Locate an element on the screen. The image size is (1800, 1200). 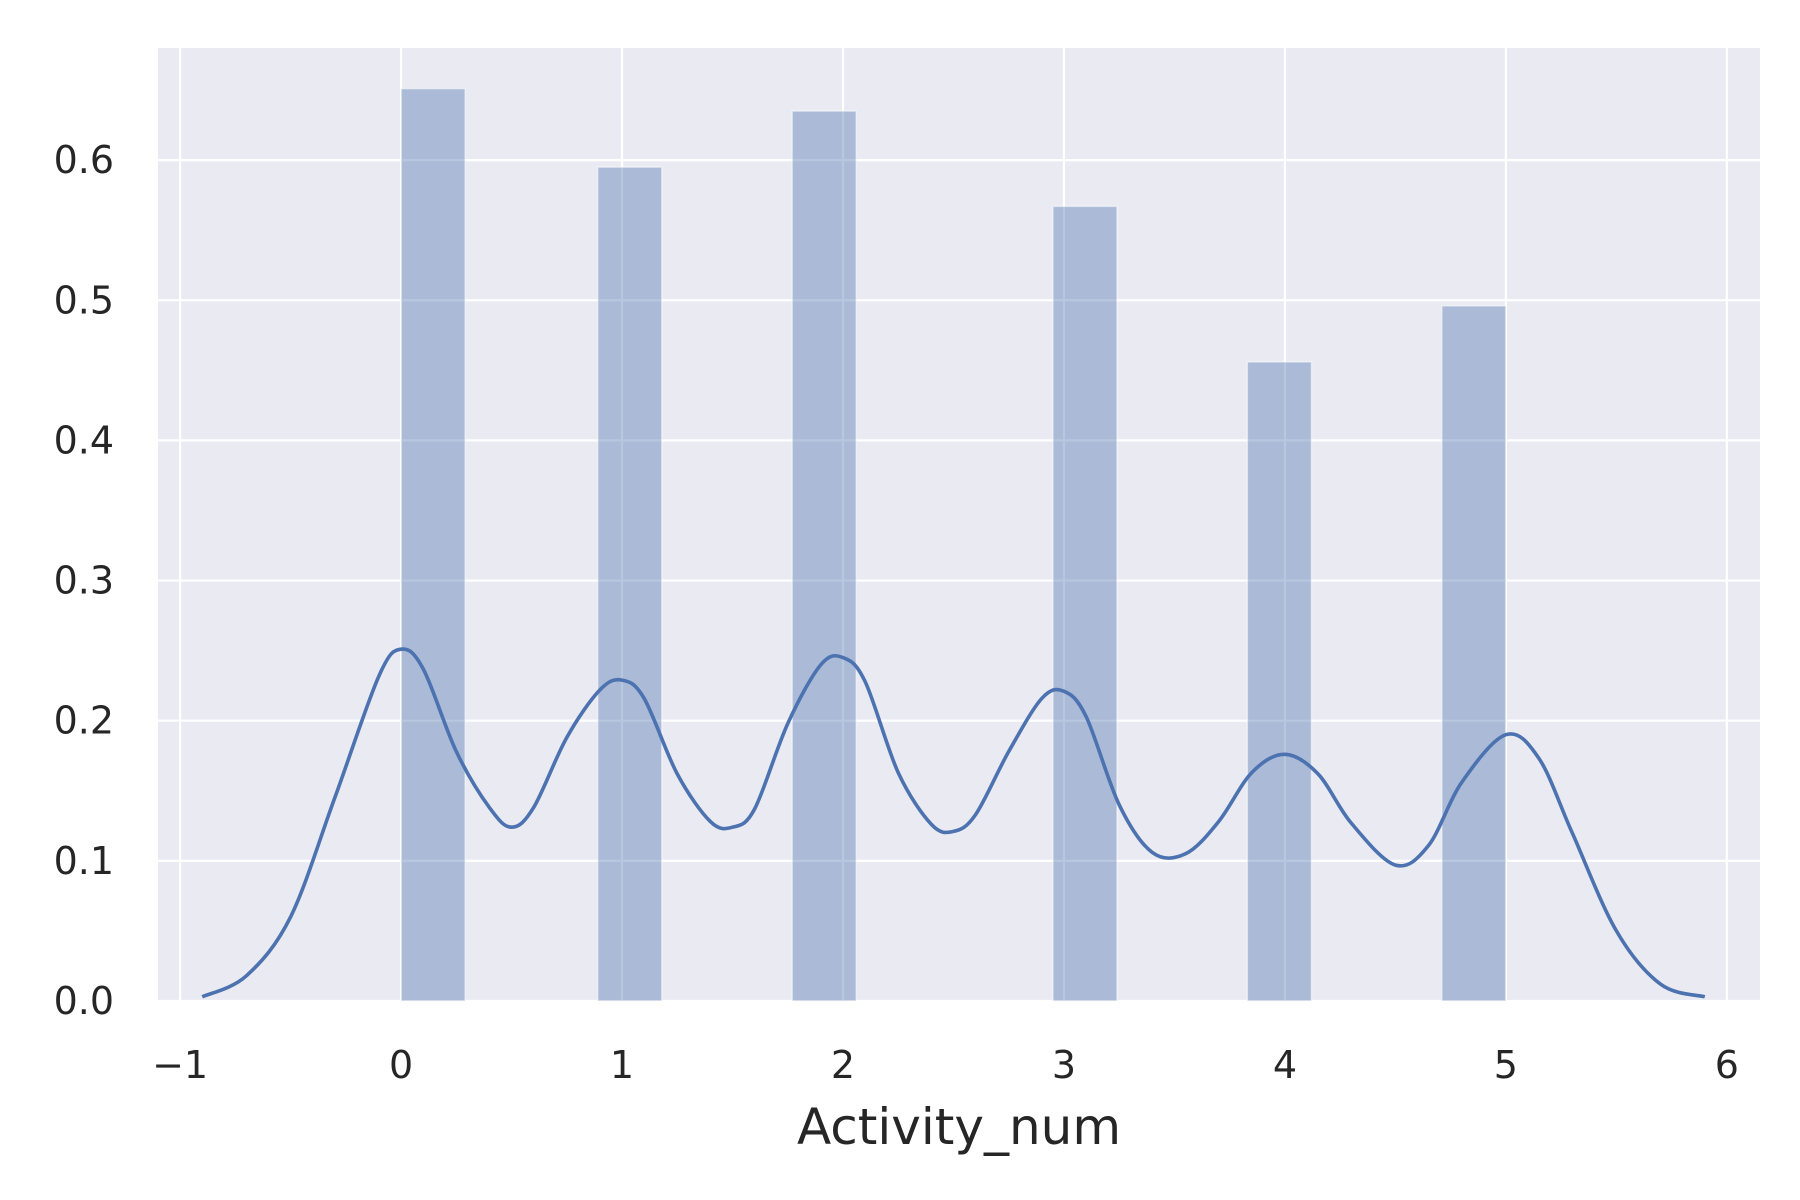
x-tick-label-0: −1 is located at coordinates (180, 1065).